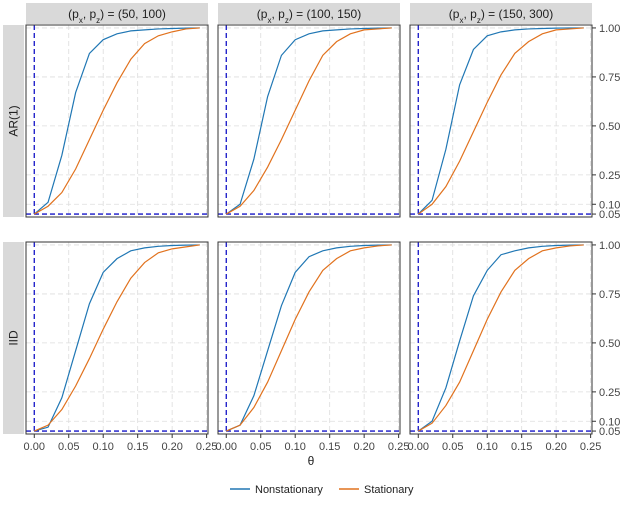 Image resolution: width=632 pixels, height=506 pixels. I want to click on column-strip-label-2: (px, pz) = (100, 150), so click(309, 16).